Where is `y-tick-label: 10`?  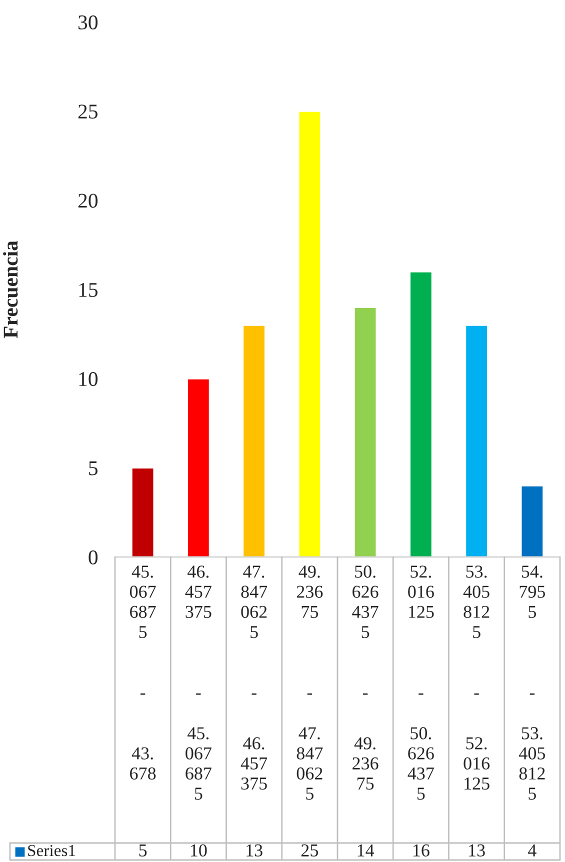 y-tick-label: 10 is located at coordinates (88, 379).